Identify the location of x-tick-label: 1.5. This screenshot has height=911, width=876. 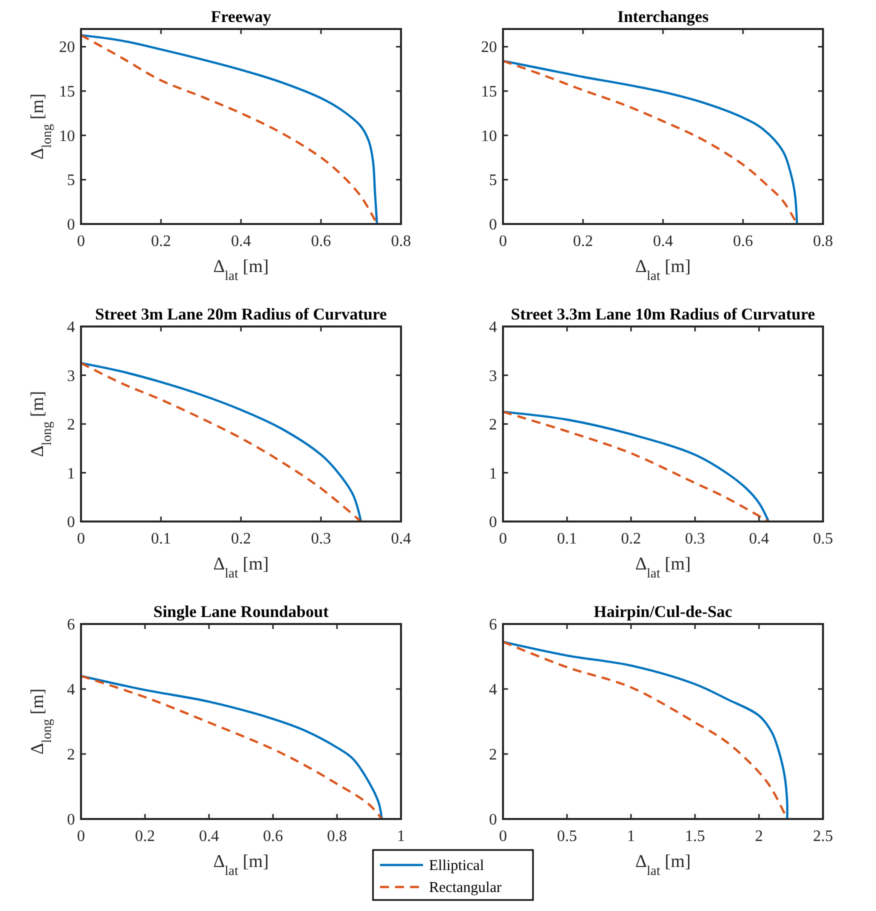
(695, 836).